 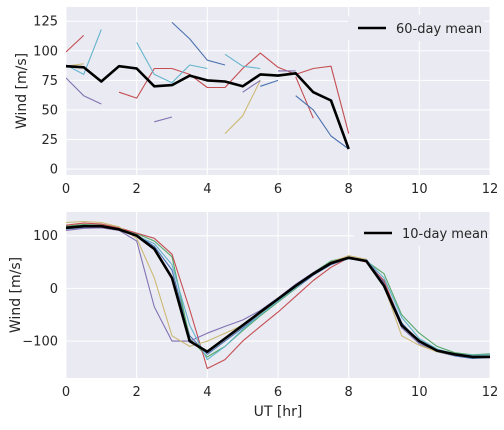 I want to click on y-tick-label: 50, so click(x=49, y=110).